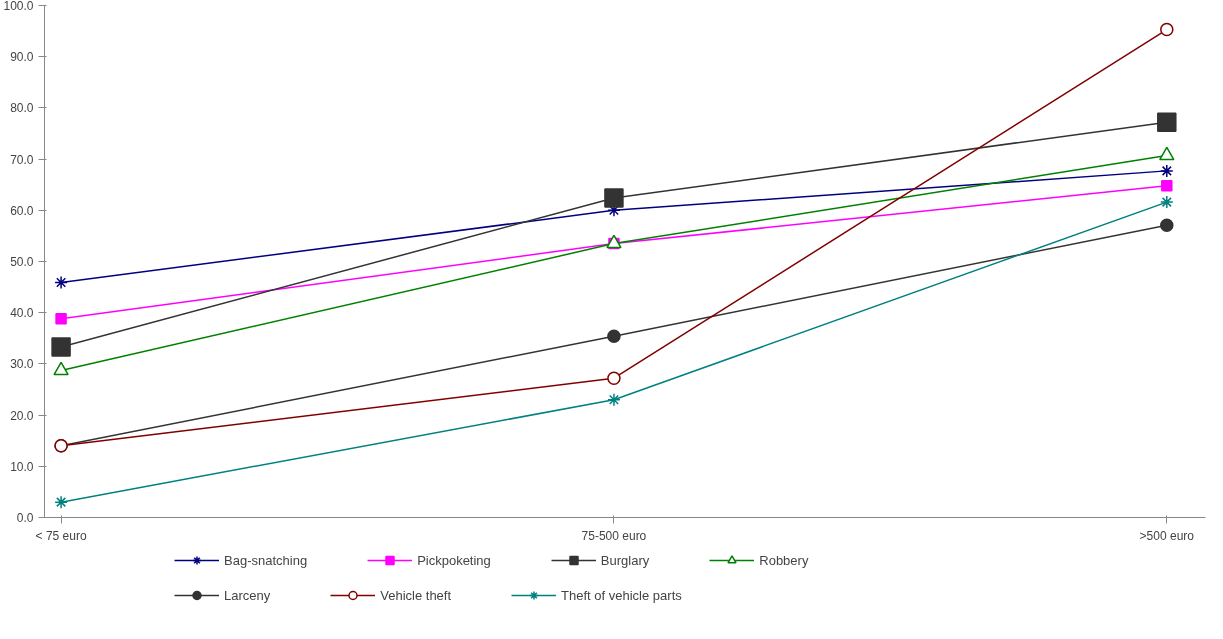 The image size is (1223, 639). What do you see at coordinates (416, 595) in the screenshot?
I see `legend-label: Vehicle theft` at bounding box center [416, 595].